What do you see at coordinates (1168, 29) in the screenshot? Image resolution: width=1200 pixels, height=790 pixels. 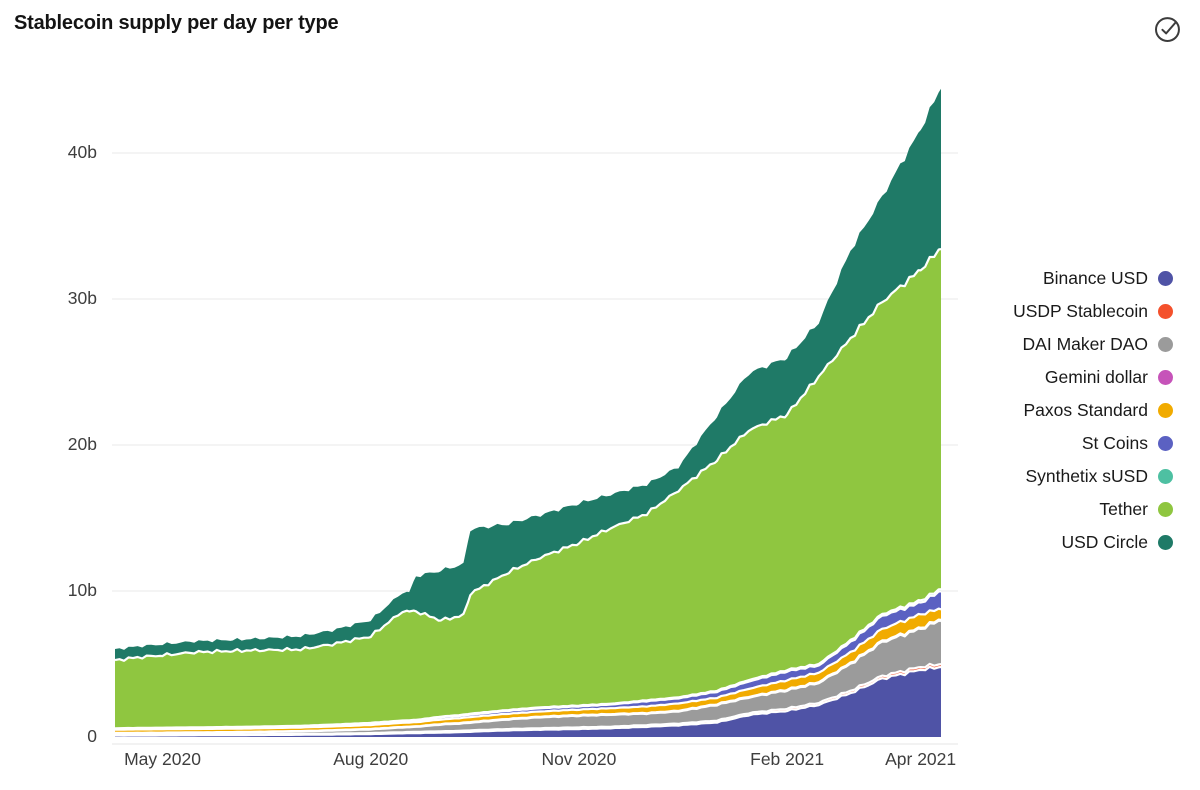 I see `check-circle-icon` at bounding box center [1168, 29].